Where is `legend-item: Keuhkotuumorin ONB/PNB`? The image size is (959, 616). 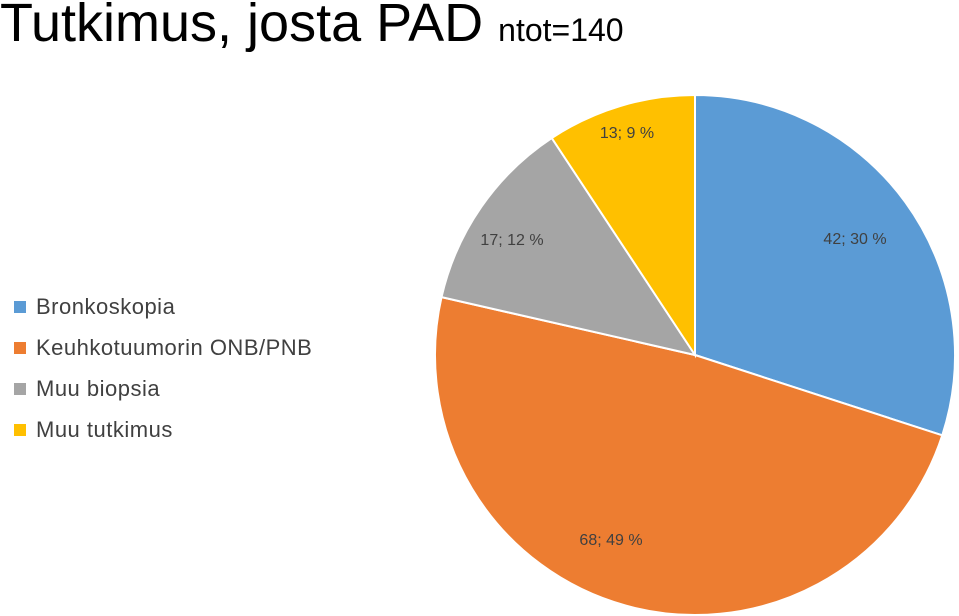 legend-item: Keuhkotuumorin ONB/PNB is located at coordinates (163, 347).